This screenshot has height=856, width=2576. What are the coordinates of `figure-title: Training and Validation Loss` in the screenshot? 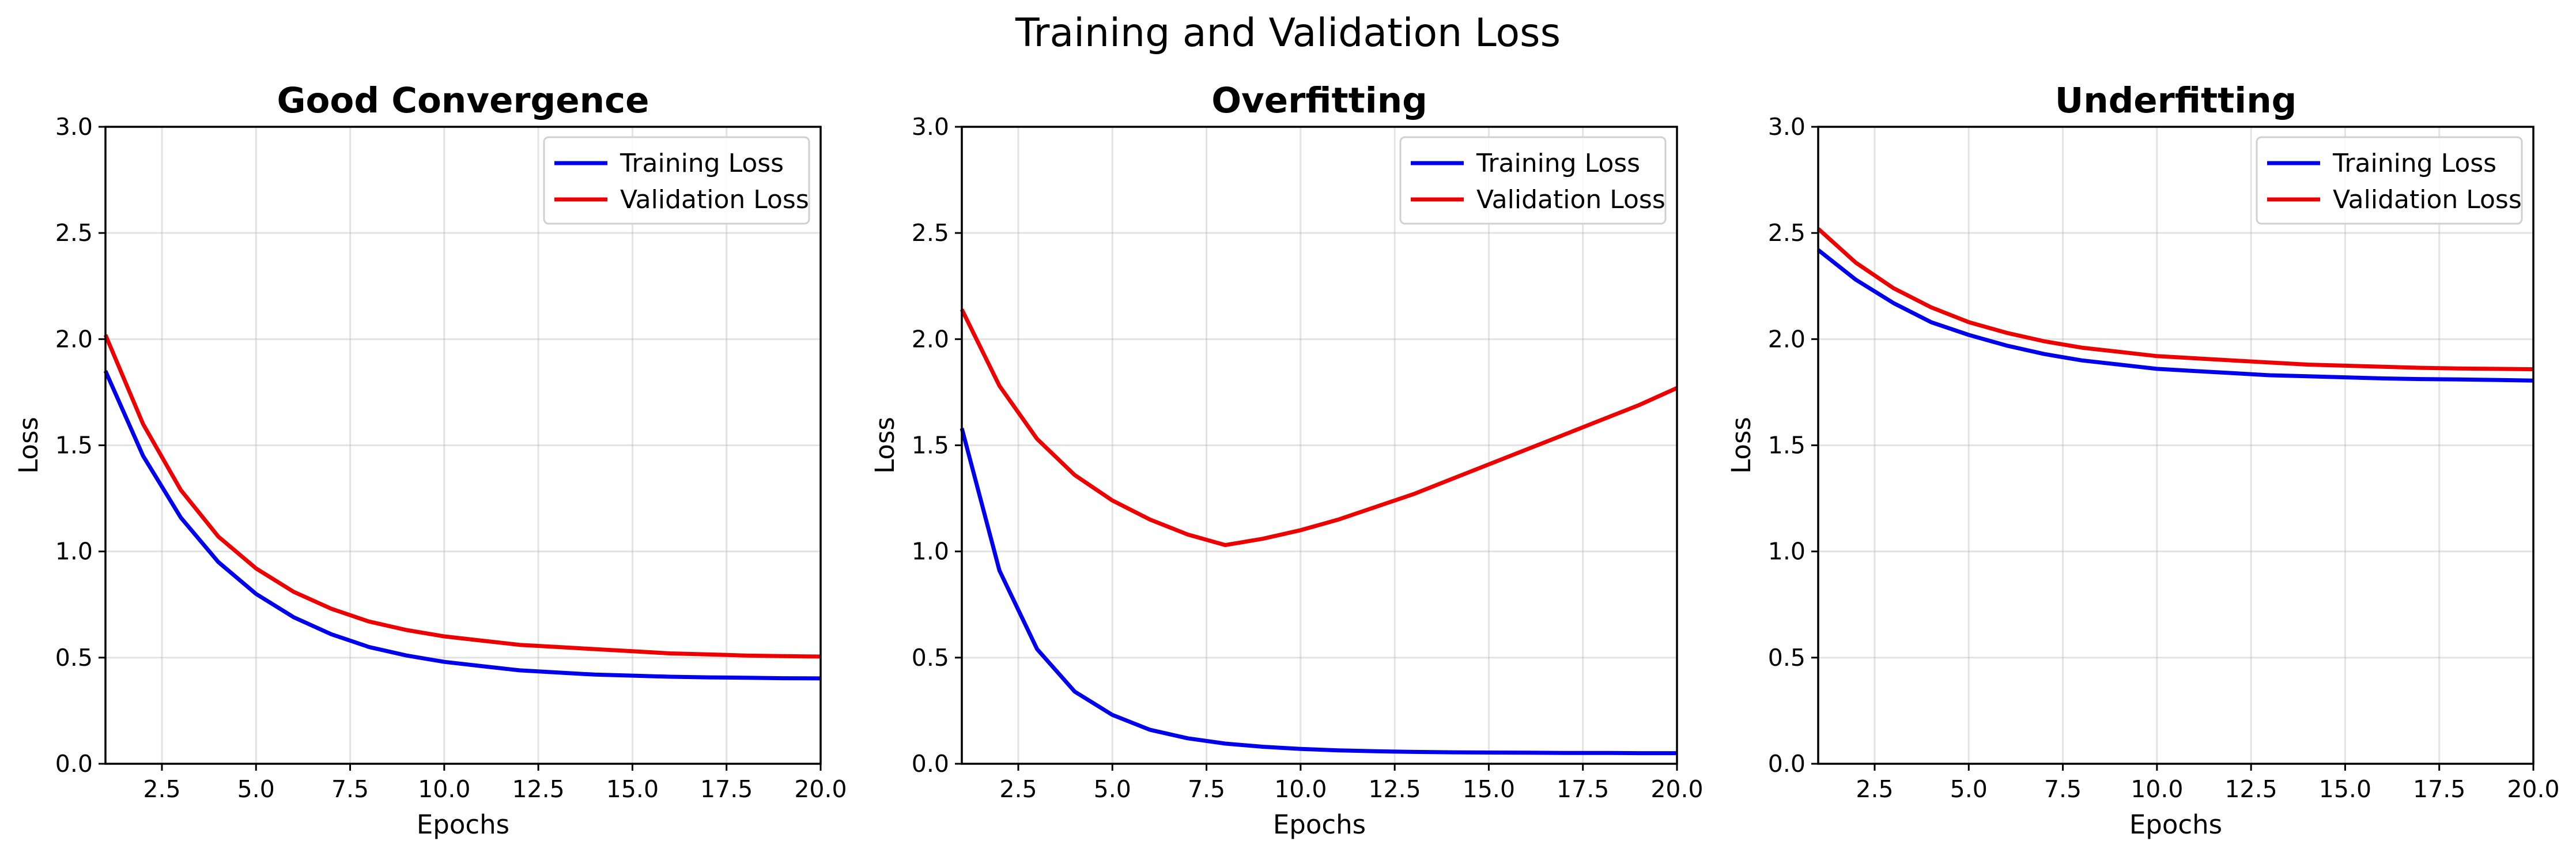 It's located at (1288, 33).